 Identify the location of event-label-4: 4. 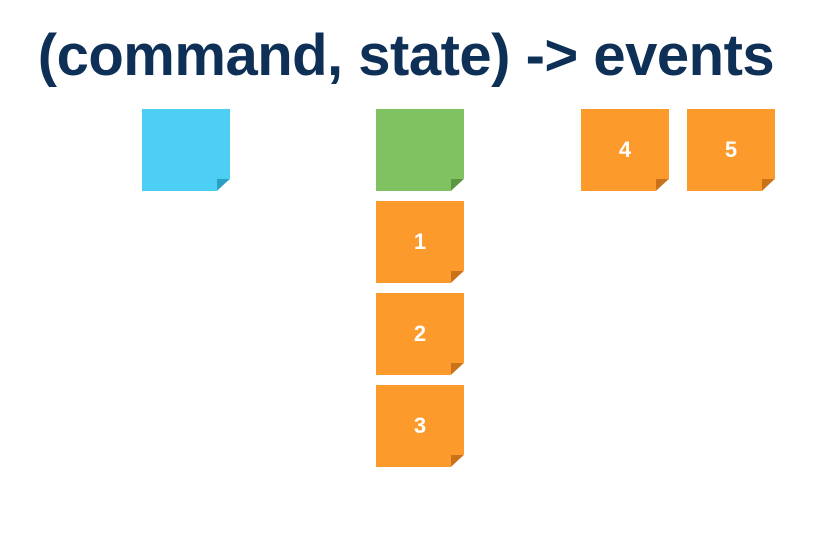
(625, 149).